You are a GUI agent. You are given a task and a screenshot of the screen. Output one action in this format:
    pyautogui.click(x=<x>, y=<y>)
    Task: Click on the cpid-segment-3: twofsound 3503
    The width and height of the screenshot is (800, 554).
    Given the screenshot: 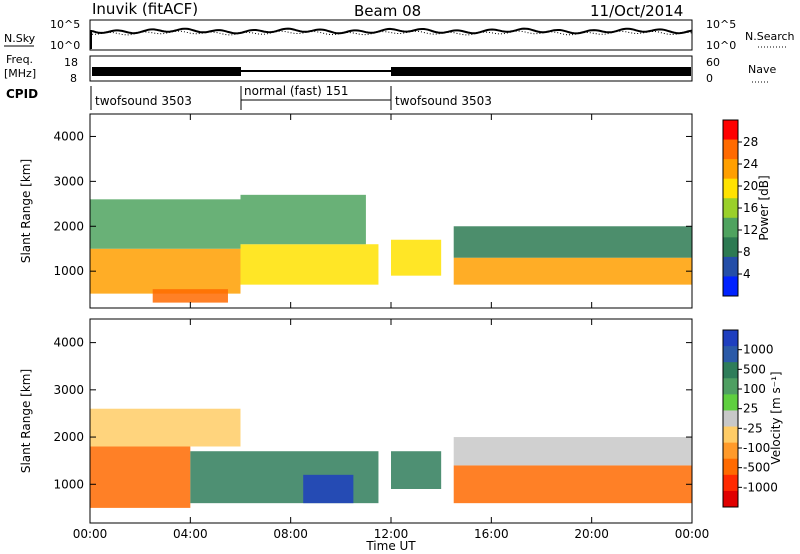 What is the action you would take?
    pyautogui.click(x=443, y=101)
    